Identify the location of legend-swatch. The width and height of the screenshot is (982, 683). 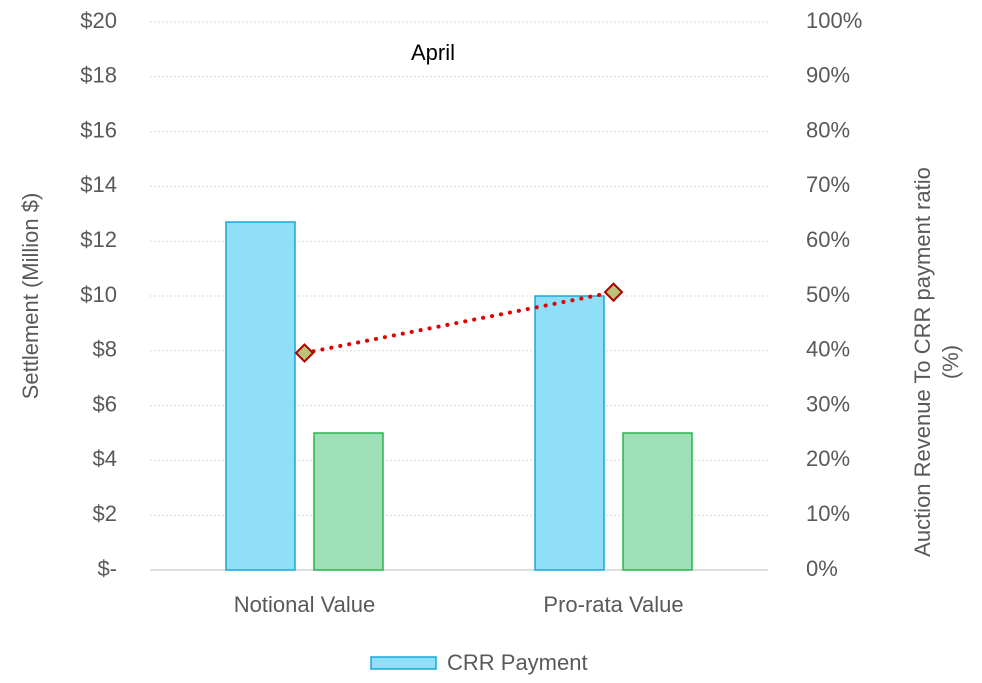
(403, 663).